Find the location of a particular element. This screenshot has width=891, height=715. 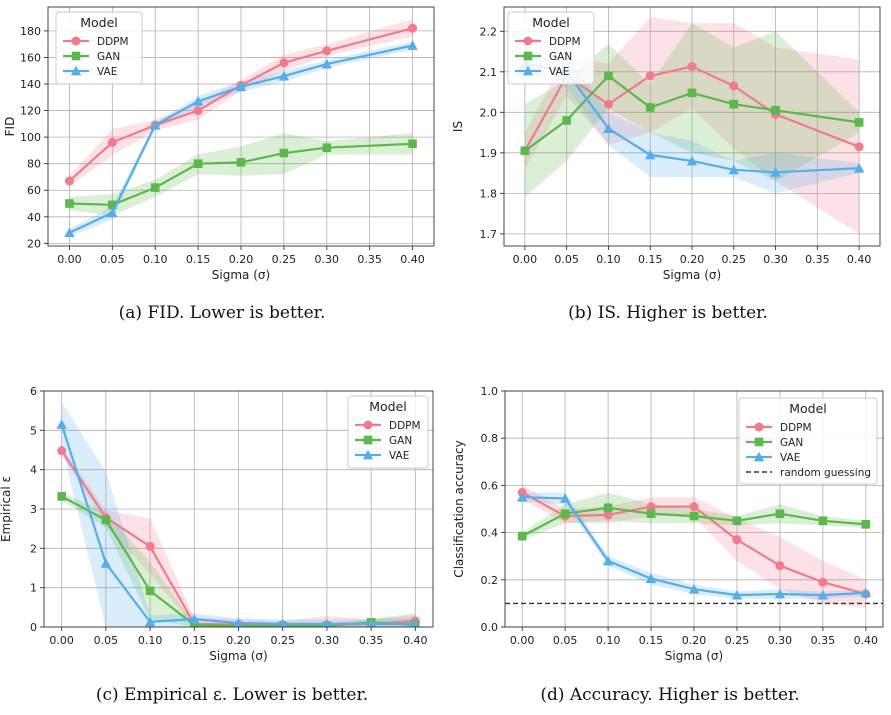

y-axis-label: Empirical ε is located at coordinates (6, 509).